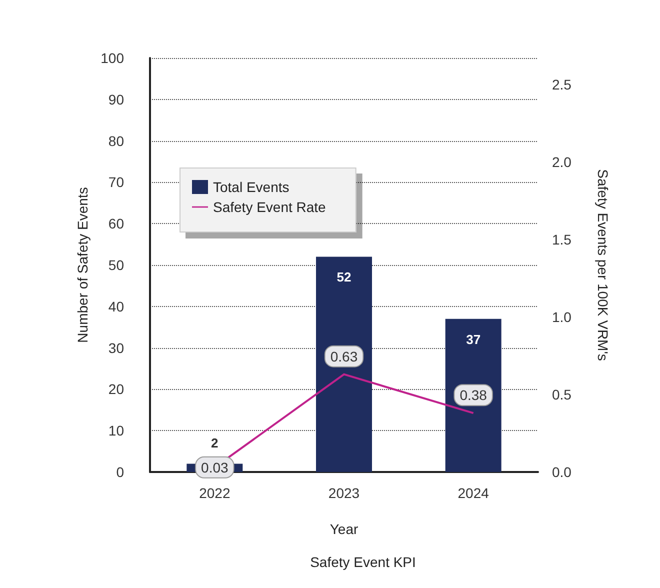 Image resolution: width=660 pixels, height=588 pixels. Describe the element at coordinates (116, 99) in the screenshot. I see `y-tick-label: 90` at that location.